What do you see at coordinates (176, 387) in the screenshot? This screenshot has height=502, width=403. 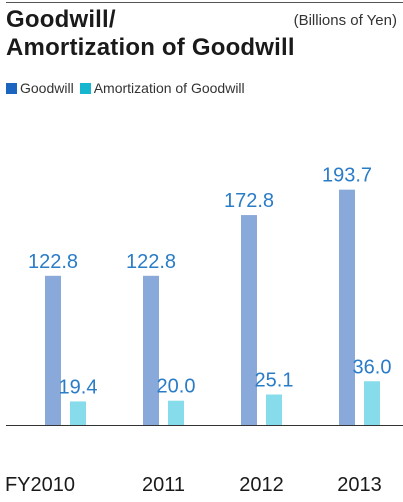 I see `data-label-amortization: 20.0` at bounding box center [176, 387].